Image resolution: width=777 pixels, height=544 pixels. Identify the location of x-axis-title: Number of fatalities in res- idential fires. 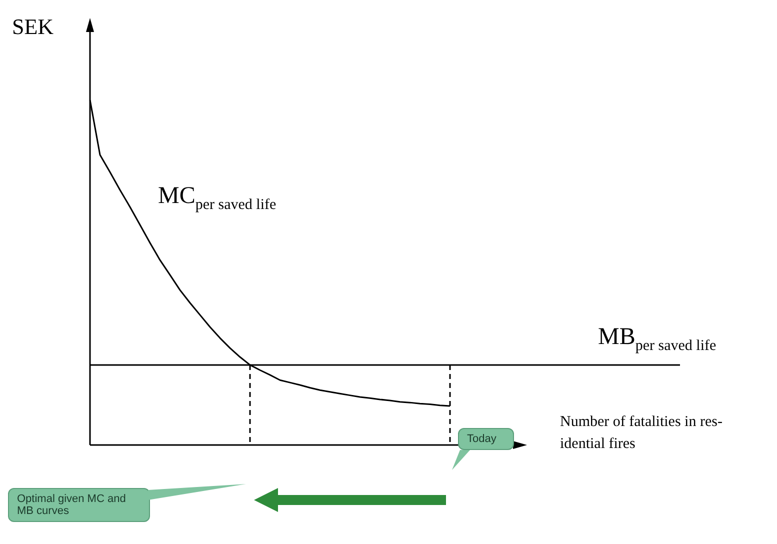
(641, 433).